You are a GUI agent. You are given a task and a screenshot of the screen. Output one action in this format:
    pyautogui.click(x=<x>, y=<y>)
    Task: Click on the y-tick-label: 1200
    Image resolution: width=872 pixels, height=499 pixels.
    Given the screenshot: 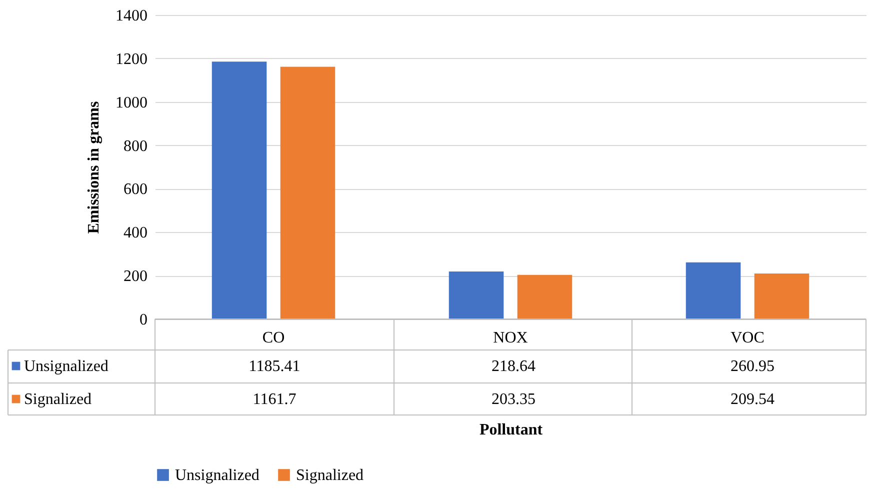 What is the action you would take?
    pyautogui.click(x=132, y=59)
    